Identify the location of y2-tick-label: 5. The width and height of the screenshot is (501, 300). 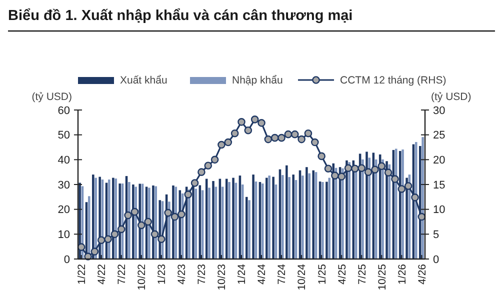
(436, 235).